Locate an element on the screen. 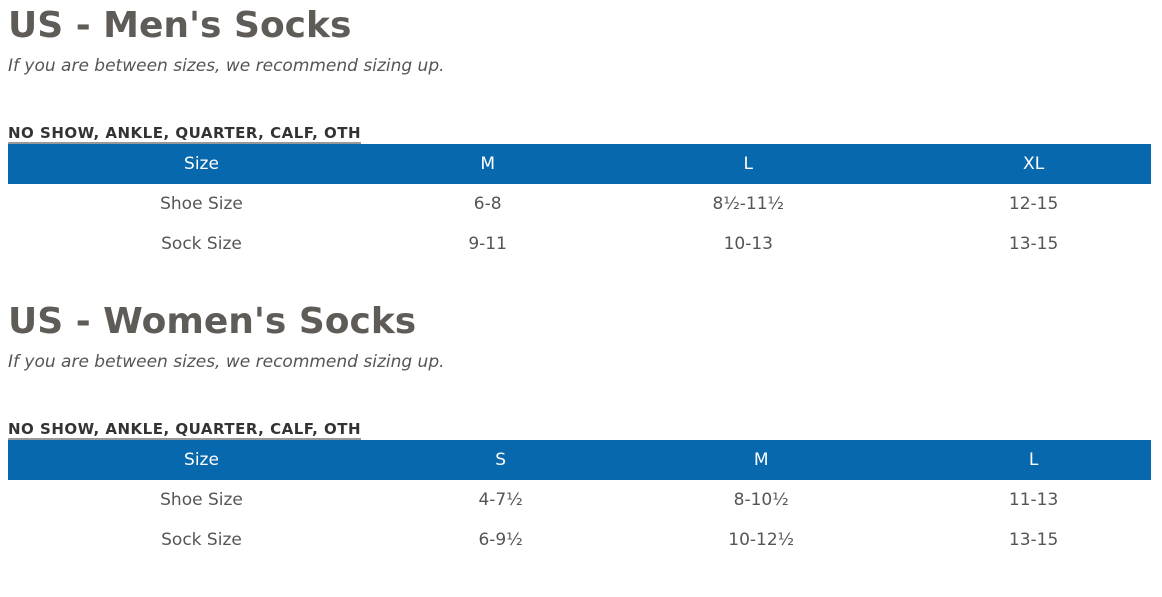  header-cell: S is located at coordinates (500, 460).